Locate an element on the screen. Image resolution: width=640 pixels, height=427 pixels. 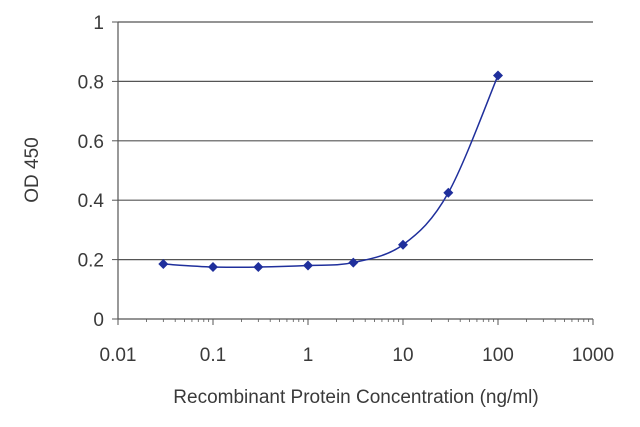
x-tick-label: 0.01 is located at coordinates (118, 355).